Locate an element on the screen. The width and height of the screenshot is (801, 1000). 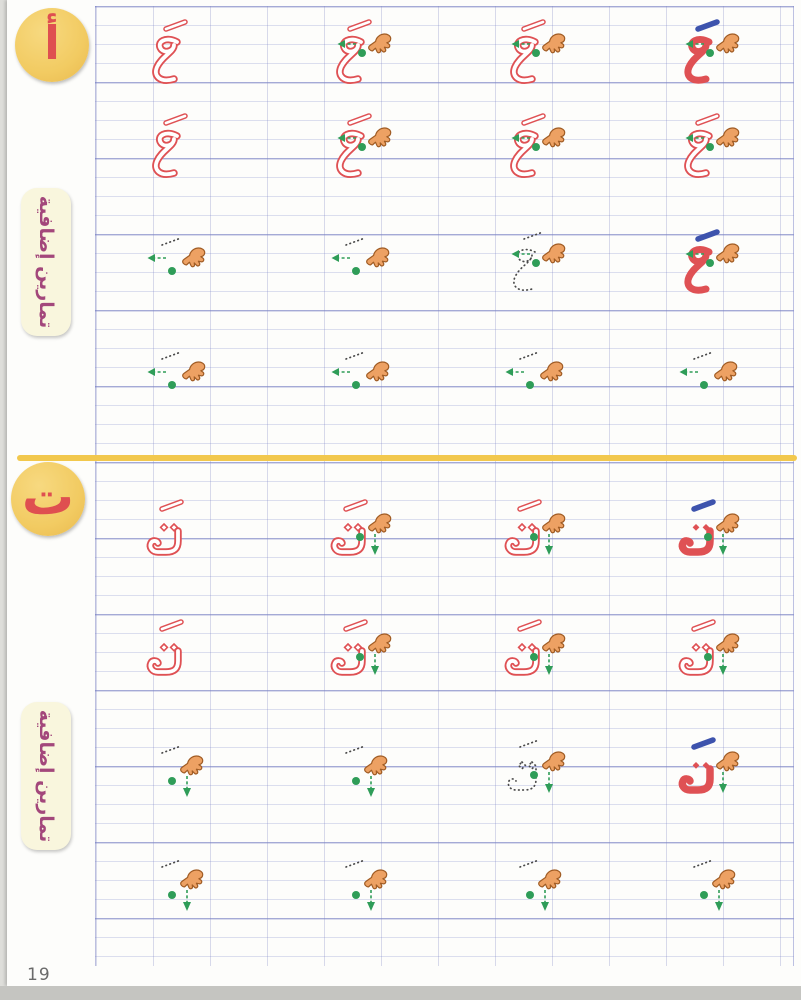
practice-cell-hamza-r3-c1 is located at coordinates (173, 279).